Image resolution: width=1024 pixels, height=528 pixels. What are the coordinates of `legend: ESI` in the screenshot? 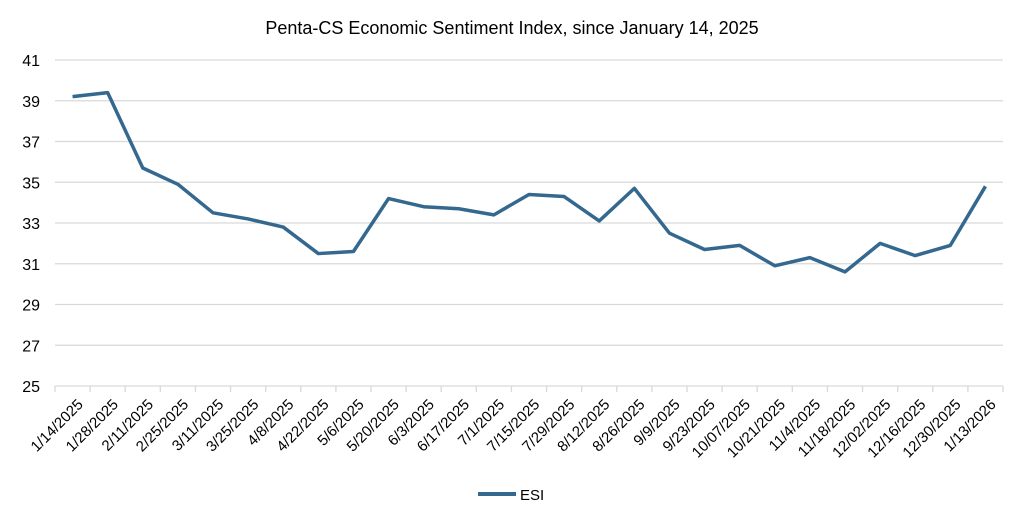 It's located at (511, 495).